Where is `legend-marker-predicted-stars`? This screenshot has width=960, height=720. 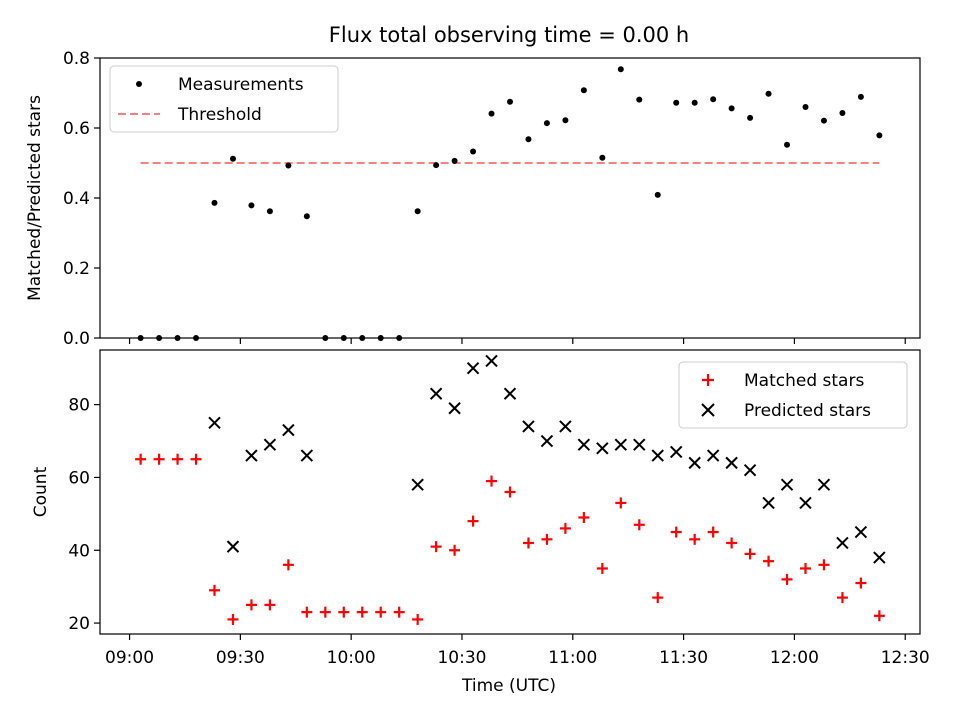 legend-marker-predicted-stars is located at coordinates (708, 410).